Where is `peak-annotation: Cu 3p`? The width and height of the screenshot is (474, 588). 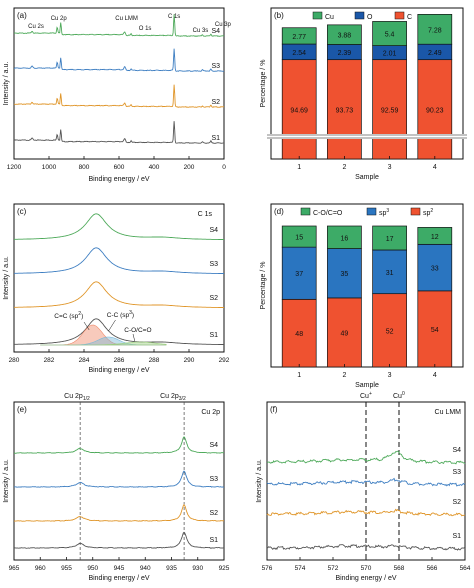
peak-annotation: Cu 3p is located at coordinates (223, 25).